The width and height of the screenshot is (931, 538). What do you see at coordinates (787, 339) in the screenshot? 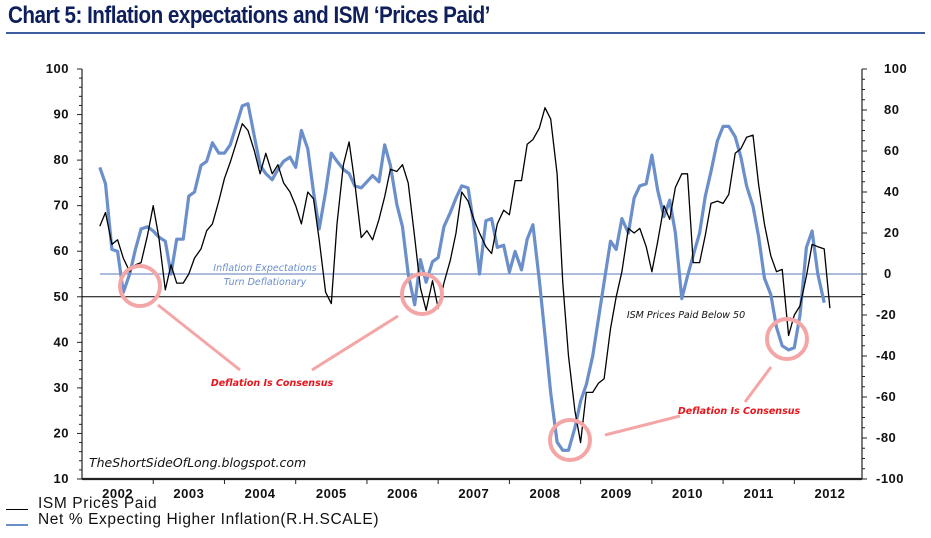
I see `highlight-circle-2011` at bounding box center [787, 339].